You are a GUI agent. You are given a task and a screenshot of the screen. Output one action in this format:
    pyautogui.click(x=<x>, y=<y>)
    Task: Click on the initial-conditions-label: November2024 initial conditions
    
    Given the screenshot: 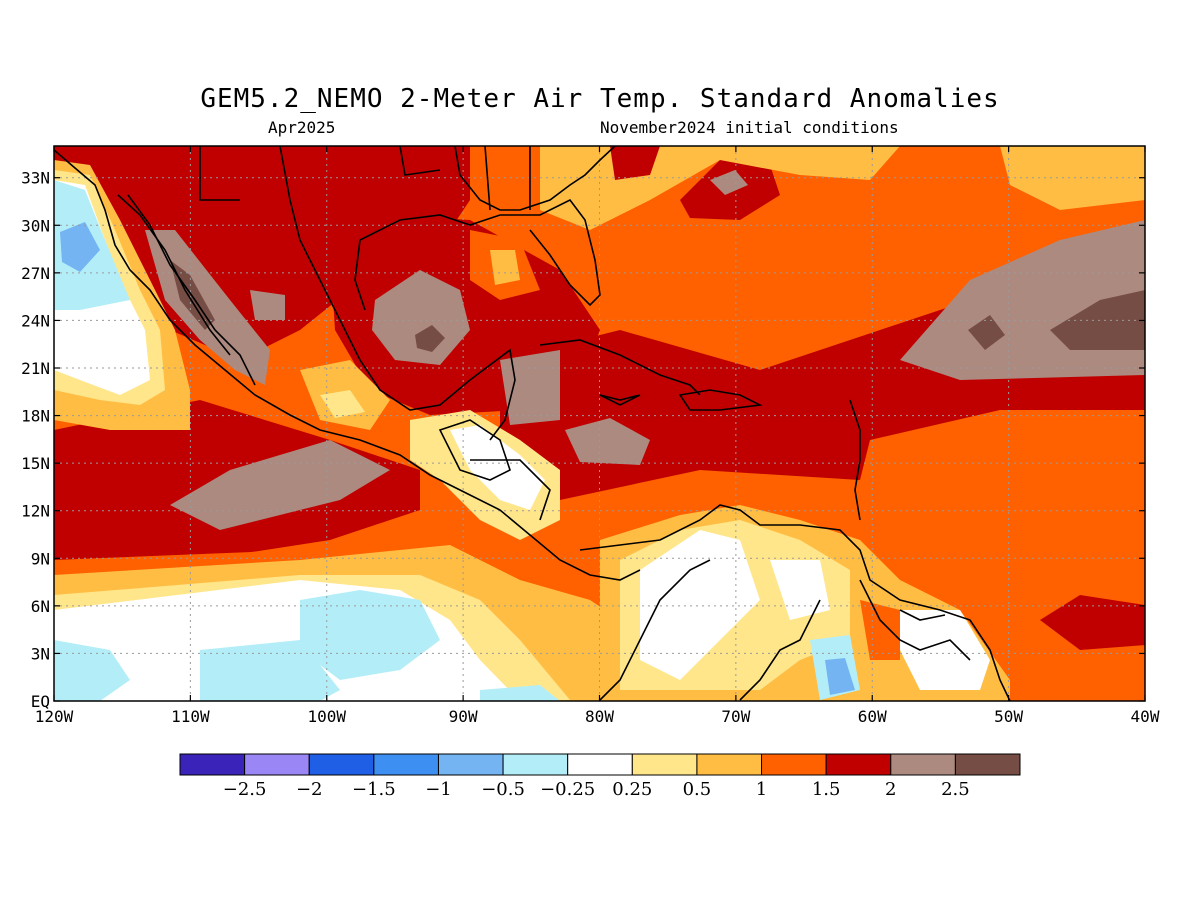 What is the action you would take?
    pyautogui.click(x=749, y=127)
    